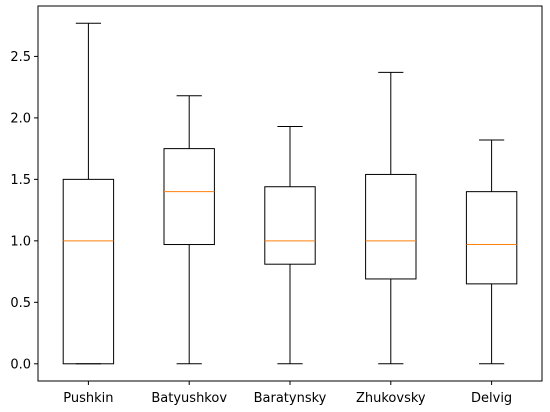  Describe the element at coordinates (20, 118) in the screenshot. I see `y-tick-label: 2.0` at that location.